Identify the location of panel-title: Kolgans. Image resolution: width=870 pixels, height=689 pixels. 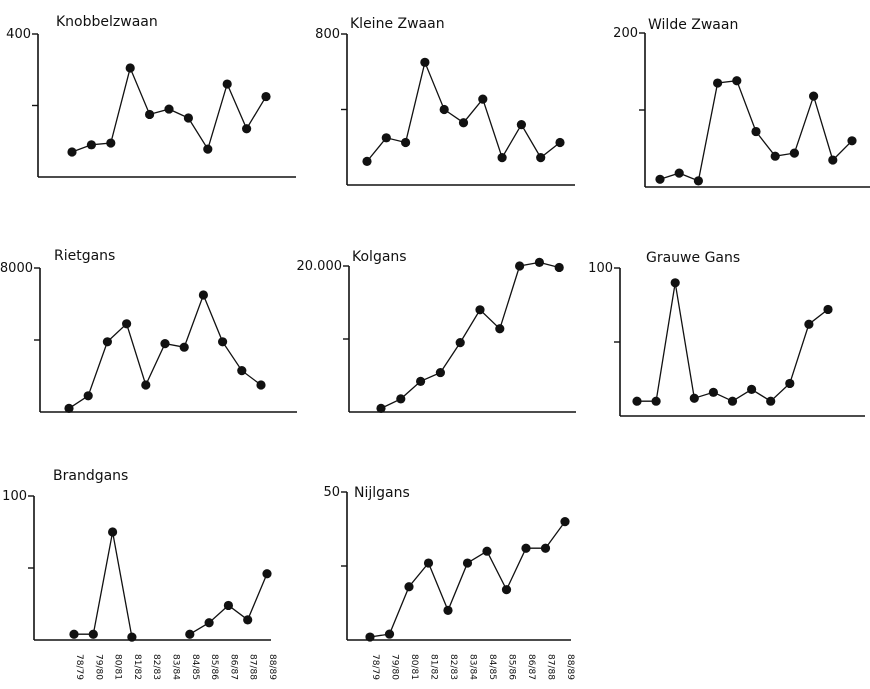
(379, 257).